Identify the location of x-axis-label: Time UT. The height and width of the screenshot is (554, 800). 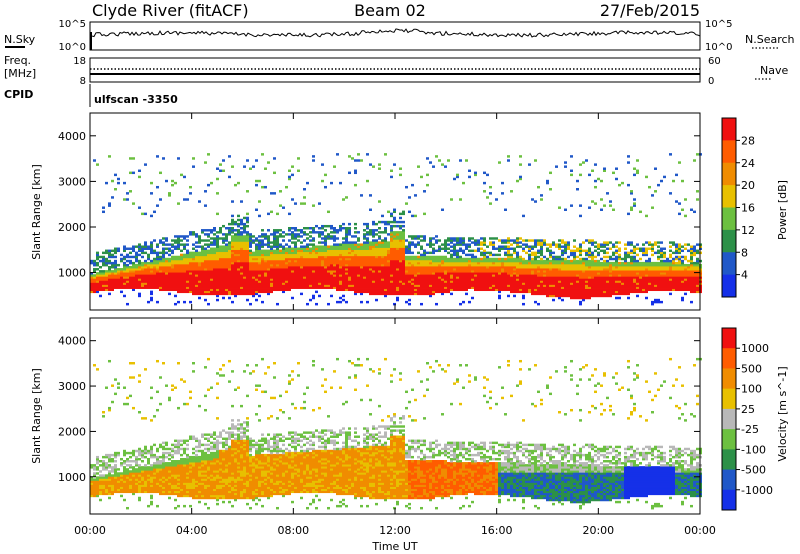
(394, 546).